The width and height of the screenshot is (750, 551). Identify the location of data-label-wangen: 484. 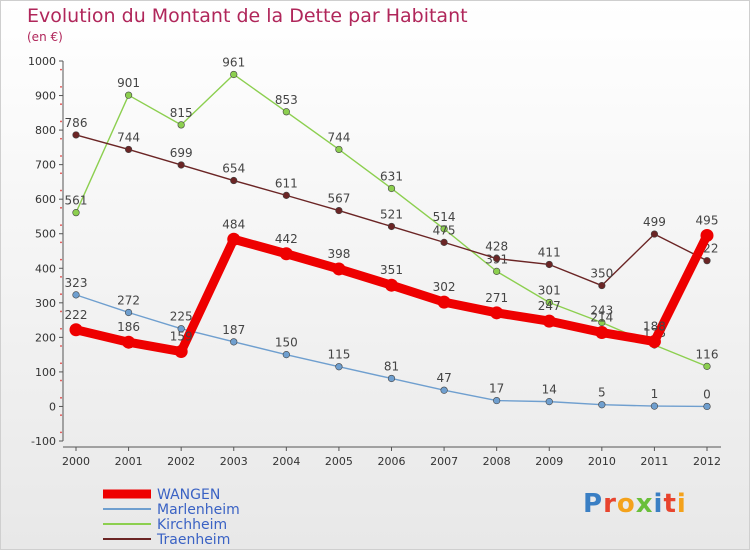
(233, 224).